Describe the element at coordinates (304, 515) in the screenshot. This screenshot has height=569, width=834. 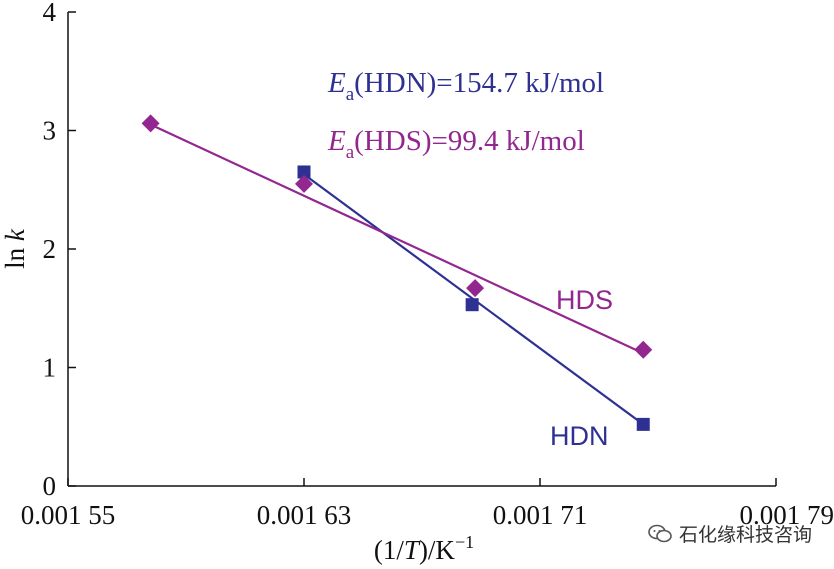
I see `x-tick-label: 0.001 63` at that location.